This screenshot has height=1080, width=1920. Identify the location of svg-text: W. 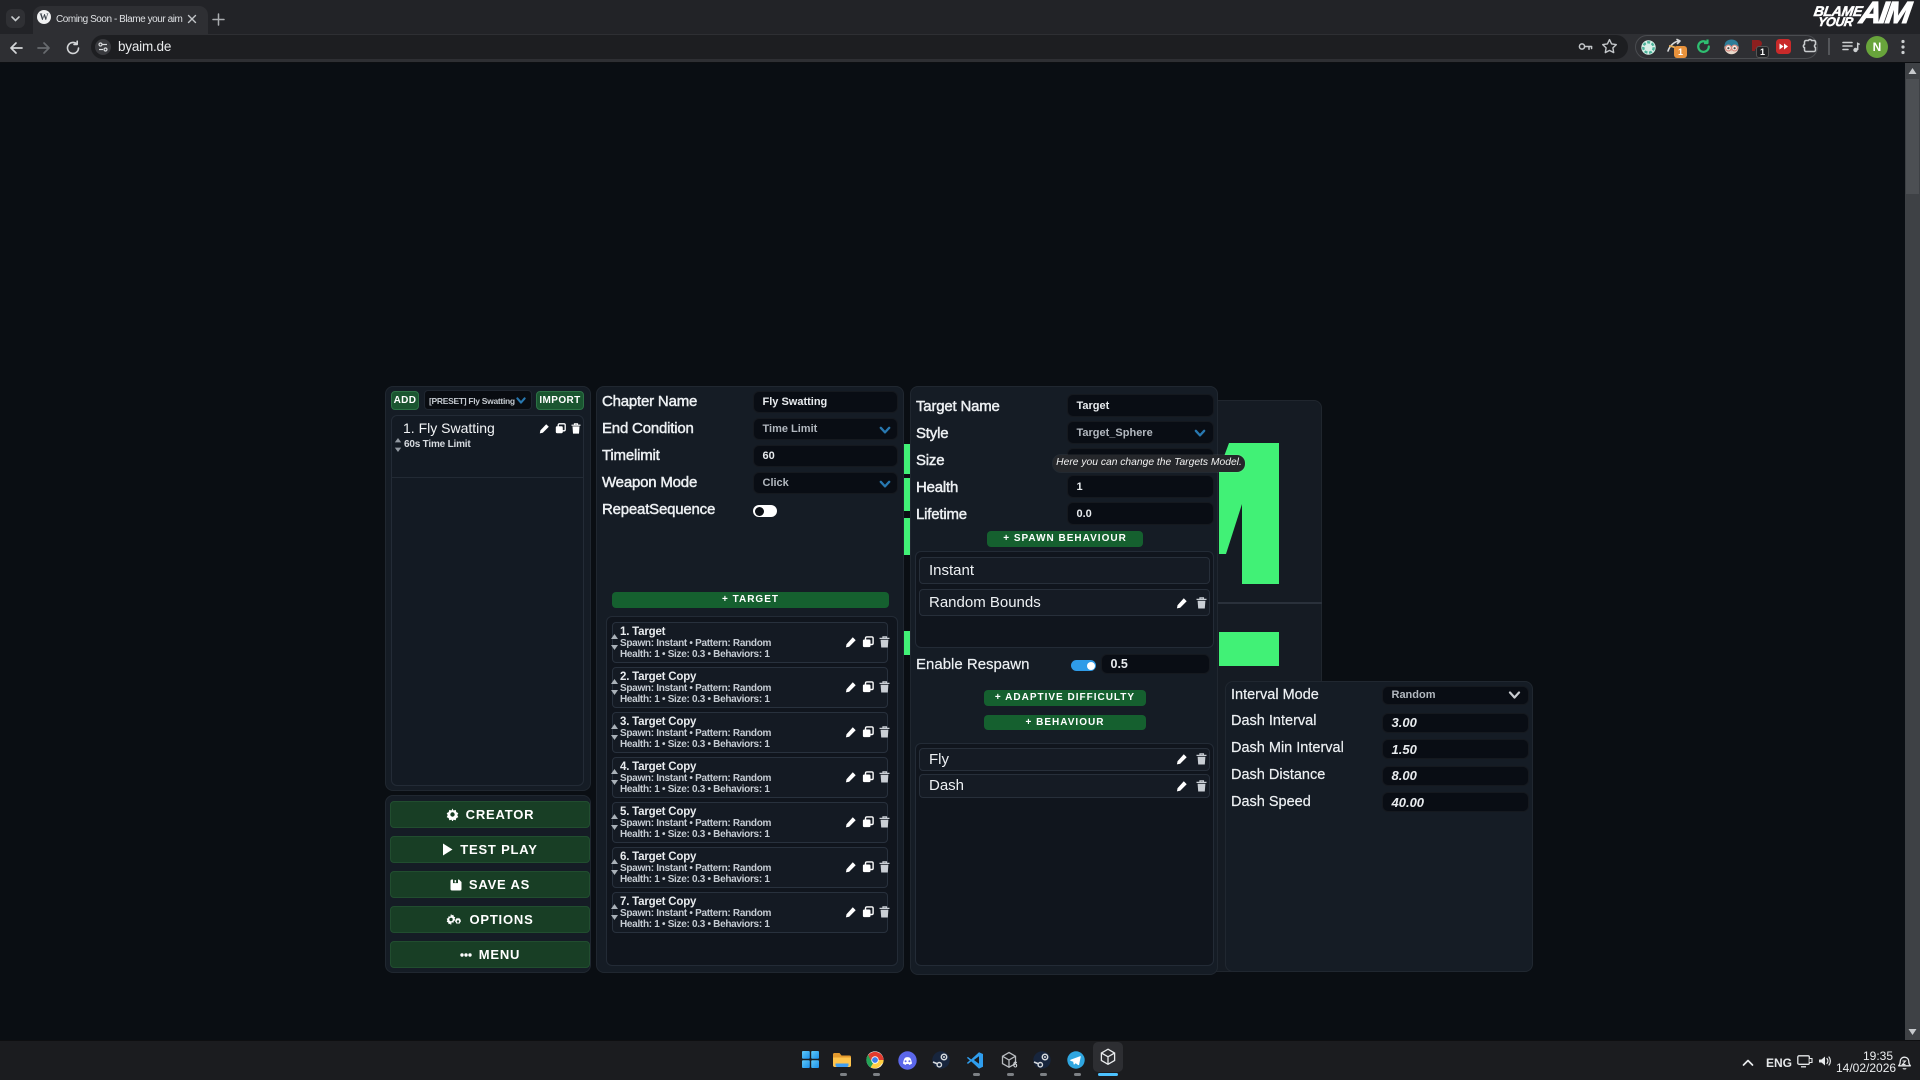
(44, 17).